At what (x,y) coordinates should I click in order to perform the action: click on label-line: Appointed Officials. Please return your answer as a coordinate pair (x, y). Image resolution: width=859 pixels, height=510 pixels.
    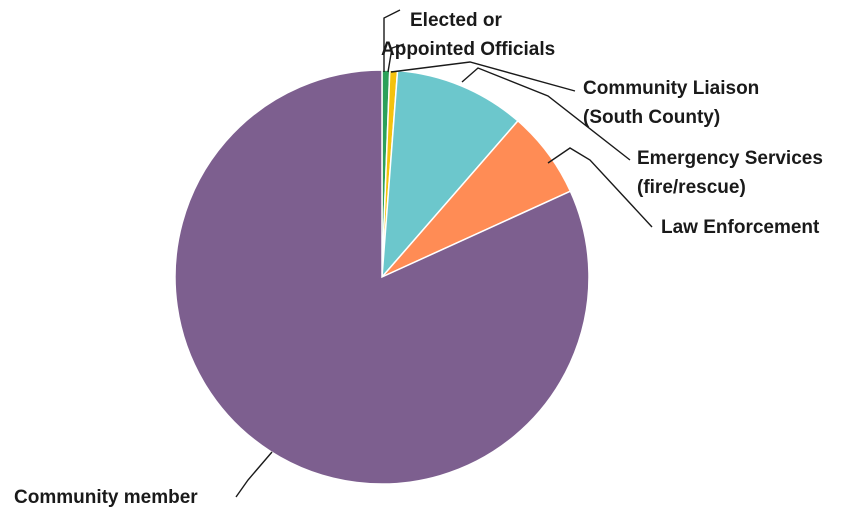
    Looking at the image, I should click on (468, 49).